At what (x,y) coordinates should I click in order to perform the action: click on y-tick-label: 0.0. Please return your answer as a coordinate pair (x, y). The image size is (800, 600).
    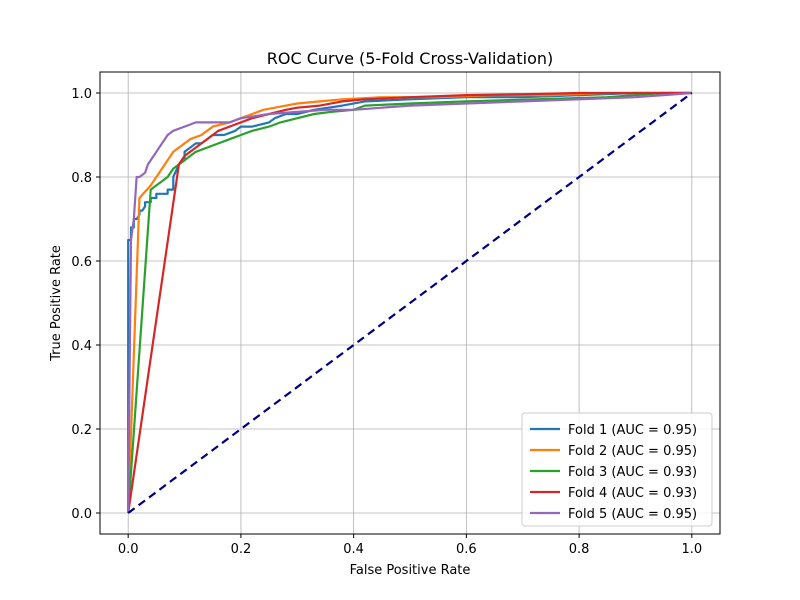
    Looking at the image, I should click on (81, 514).